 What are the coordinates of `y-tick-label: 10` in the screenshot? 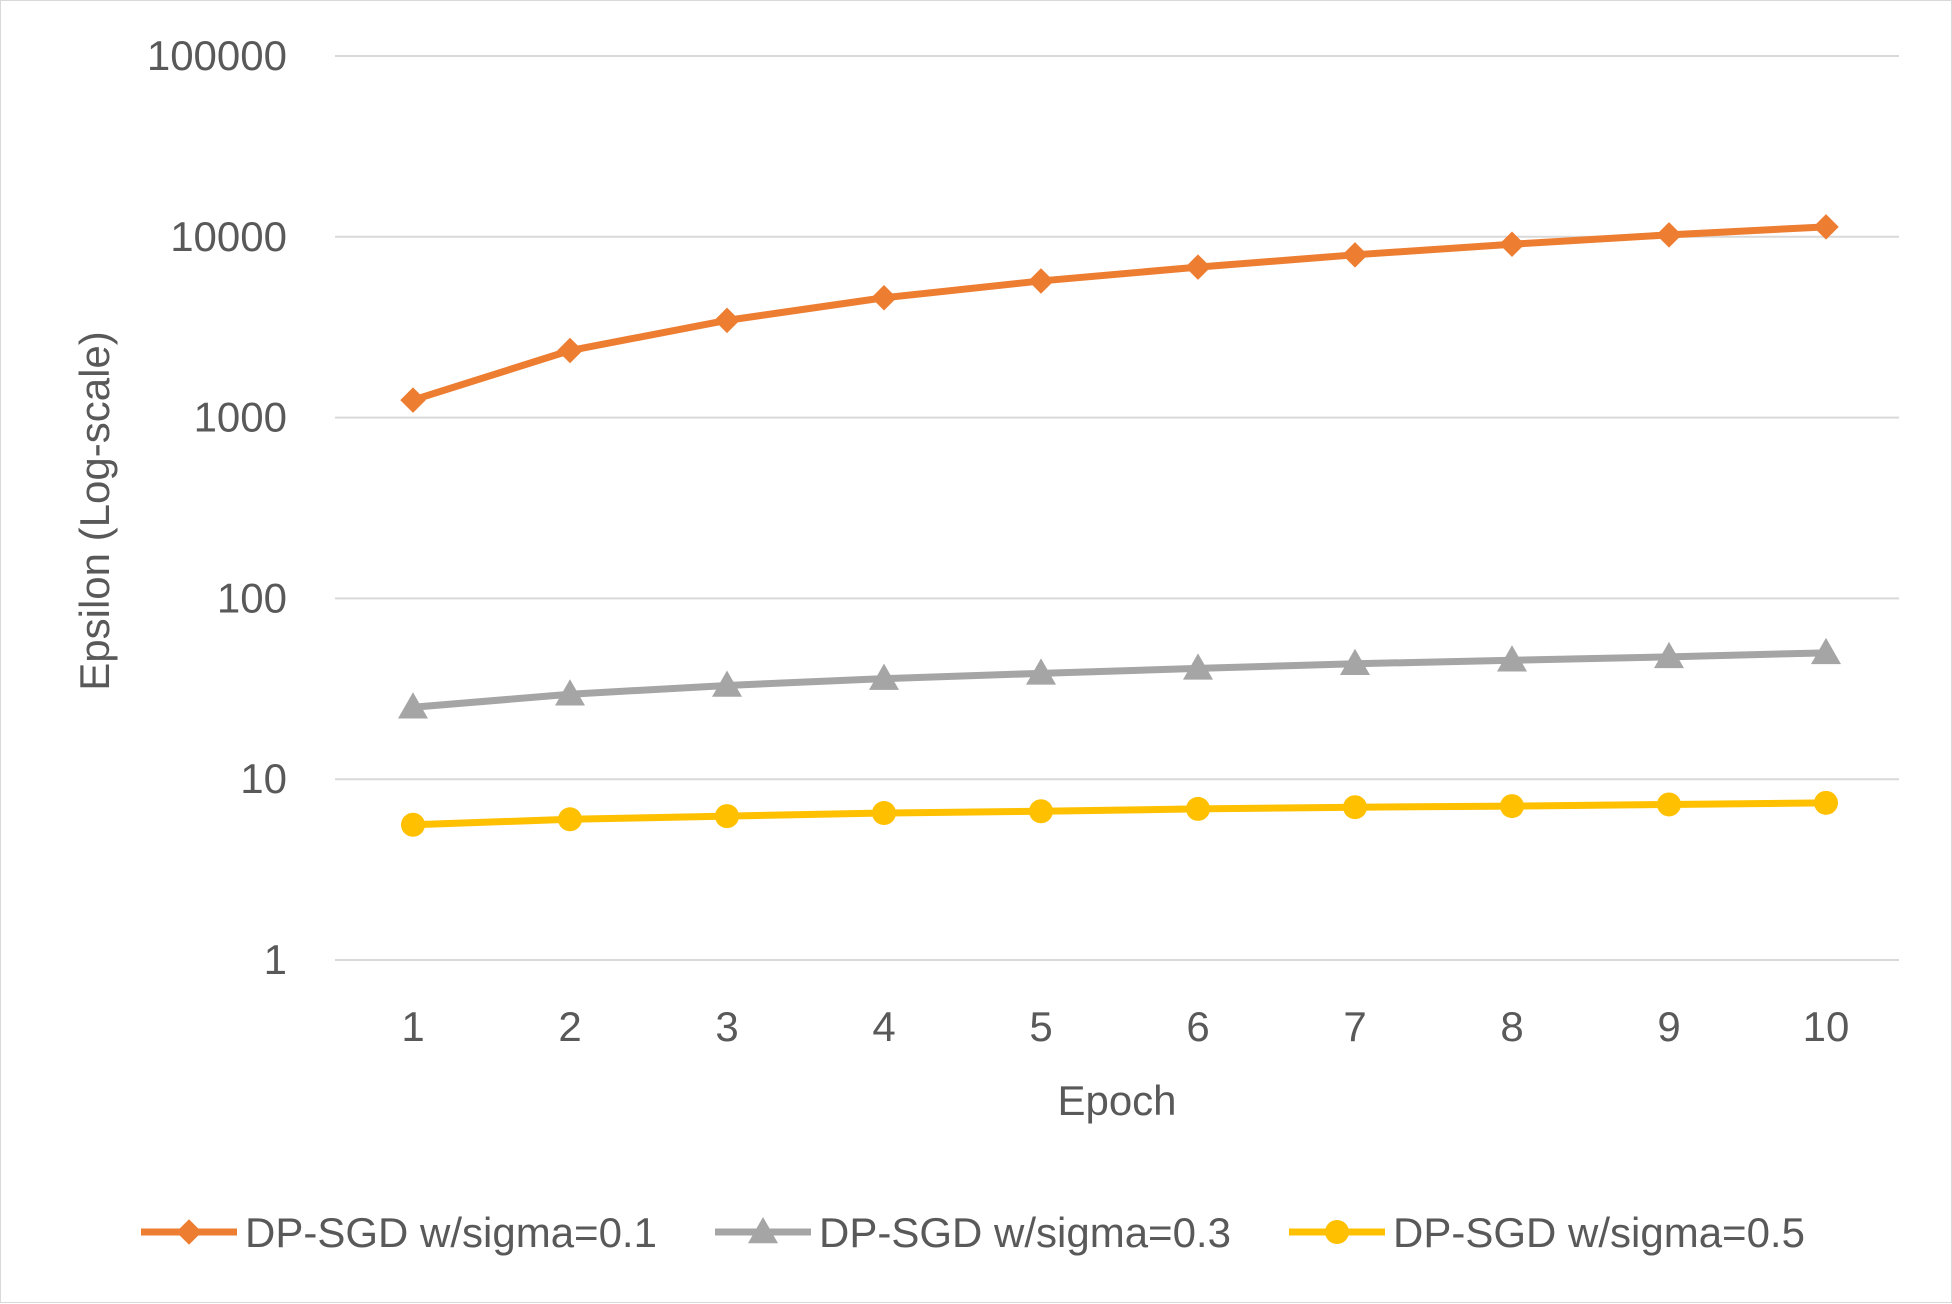 It's located at (263, 778).